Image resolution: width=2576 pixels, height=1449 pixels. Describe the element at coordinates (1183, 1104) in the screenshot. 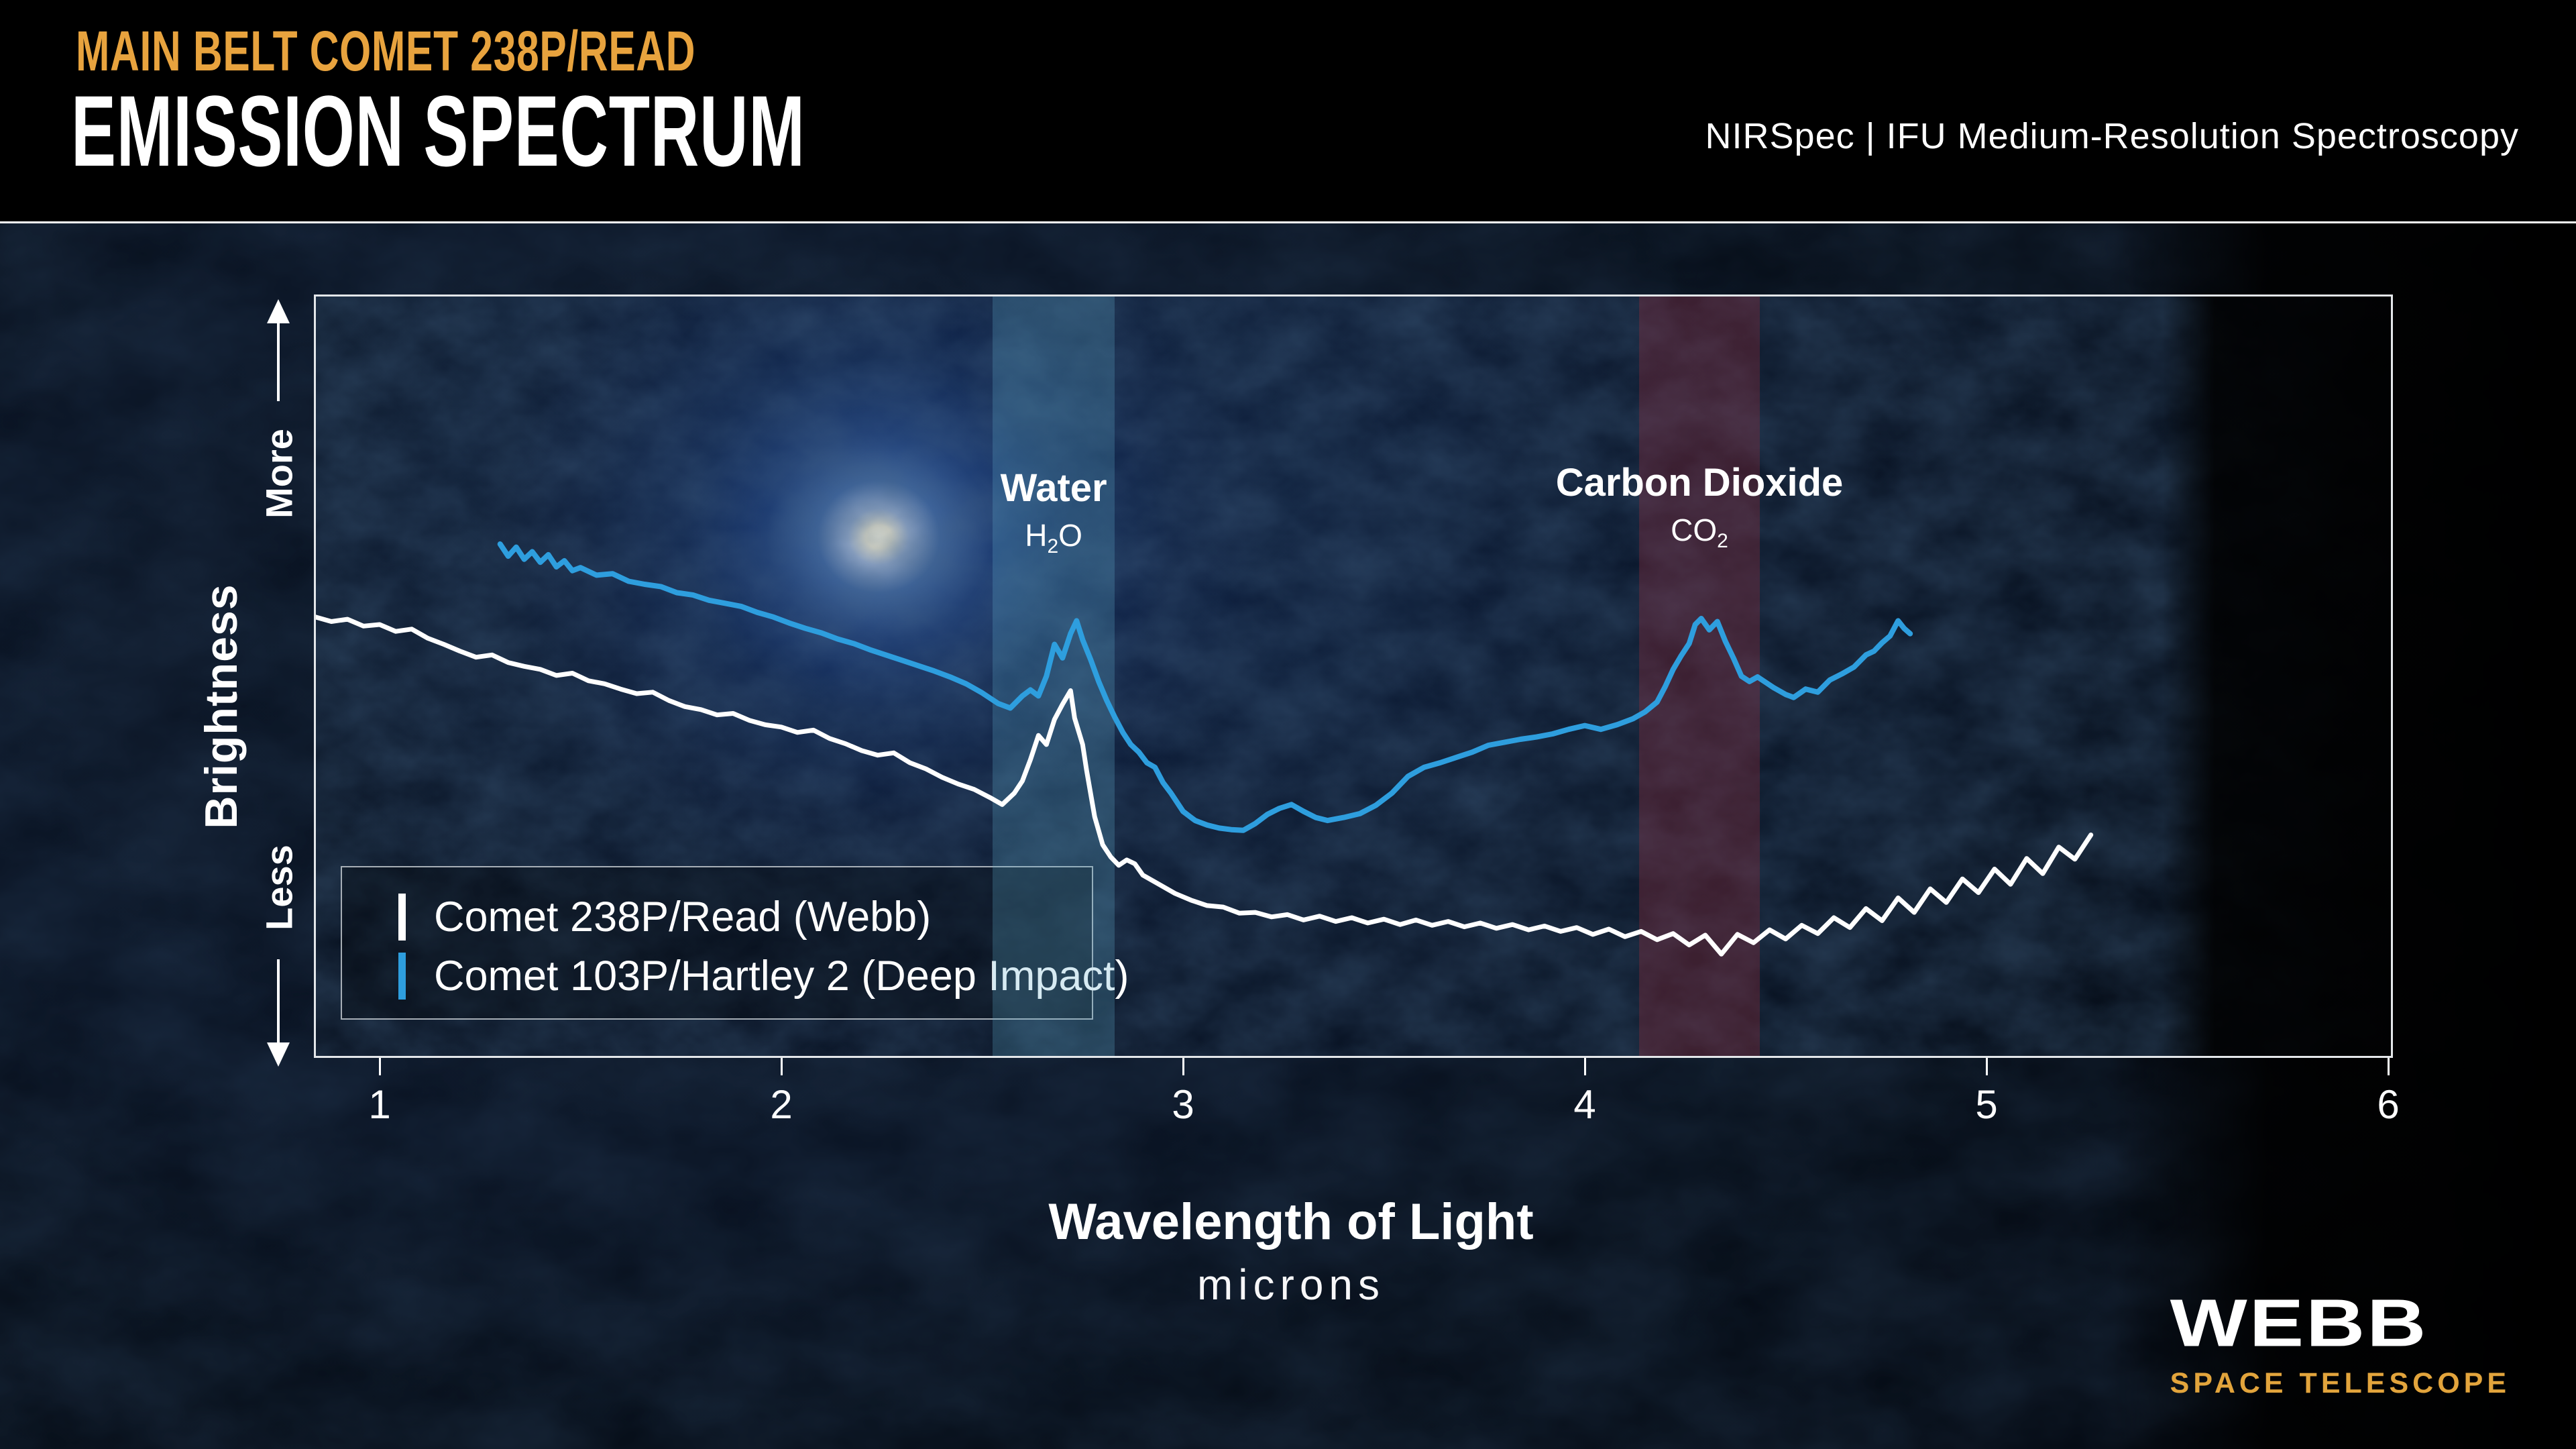

I see `x-tick-label-3: 3` at that location.